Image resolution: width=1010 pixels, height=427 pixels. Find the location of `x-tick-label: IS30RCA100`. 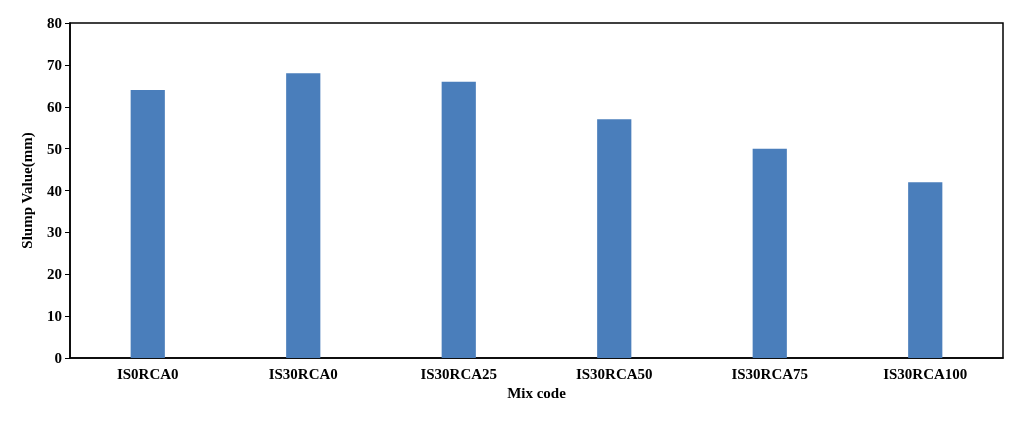

x-tick-label: IS30RCA100 is located at coordinates (925, 373).